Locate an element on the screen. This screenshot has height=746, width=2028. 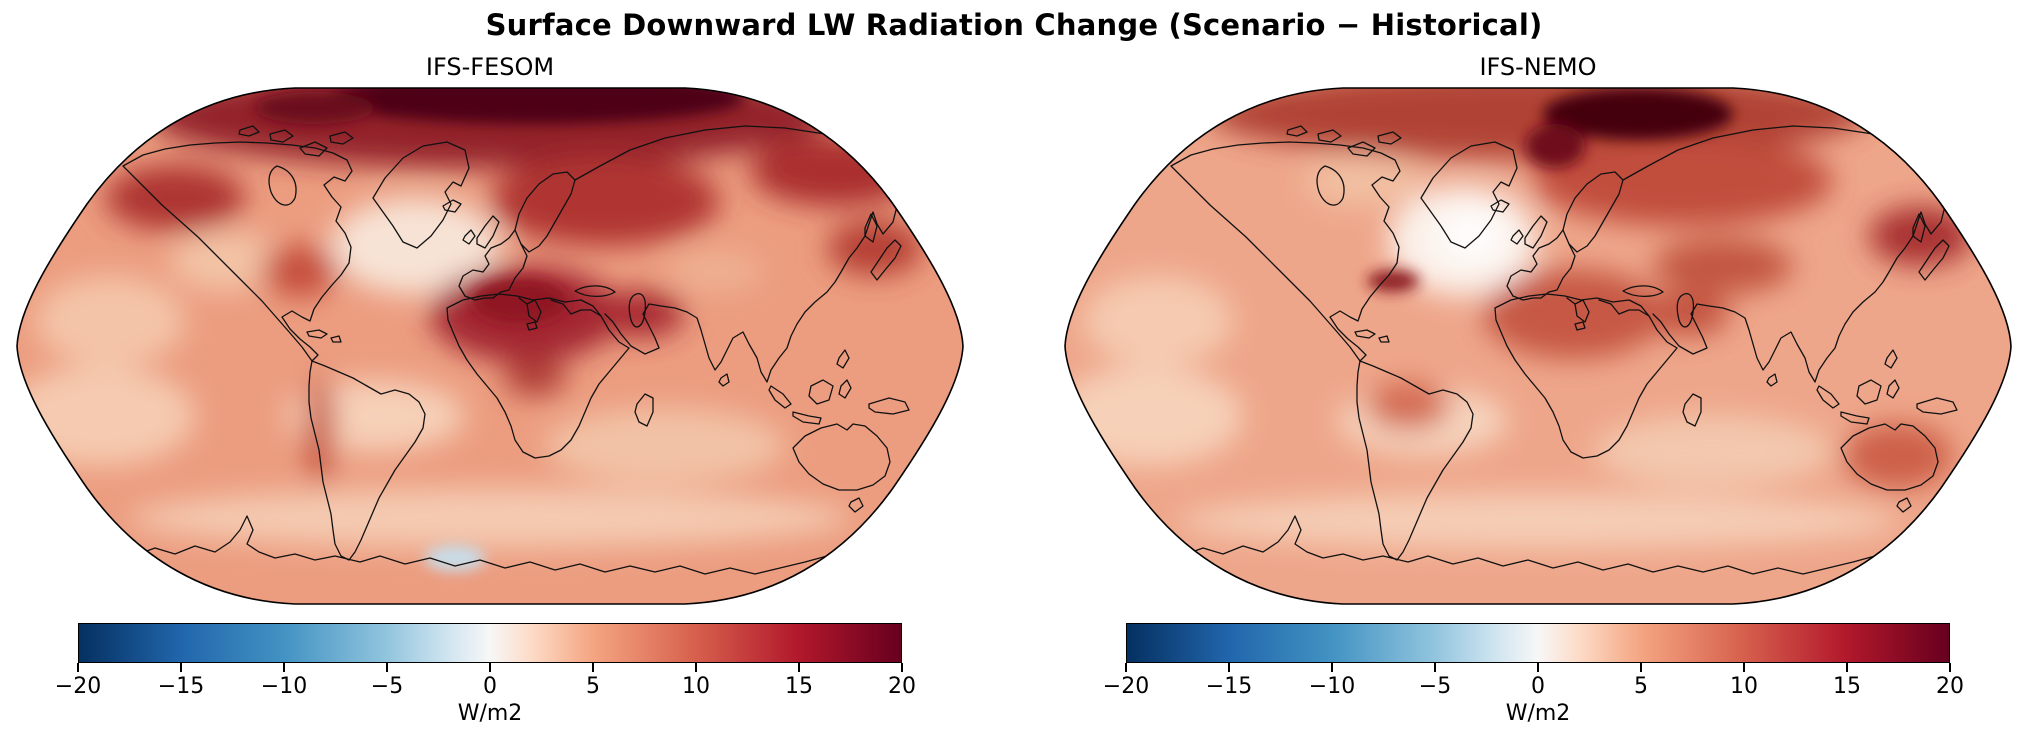
panel-title: IFS-FESOM is located at coordinates (490, 67).